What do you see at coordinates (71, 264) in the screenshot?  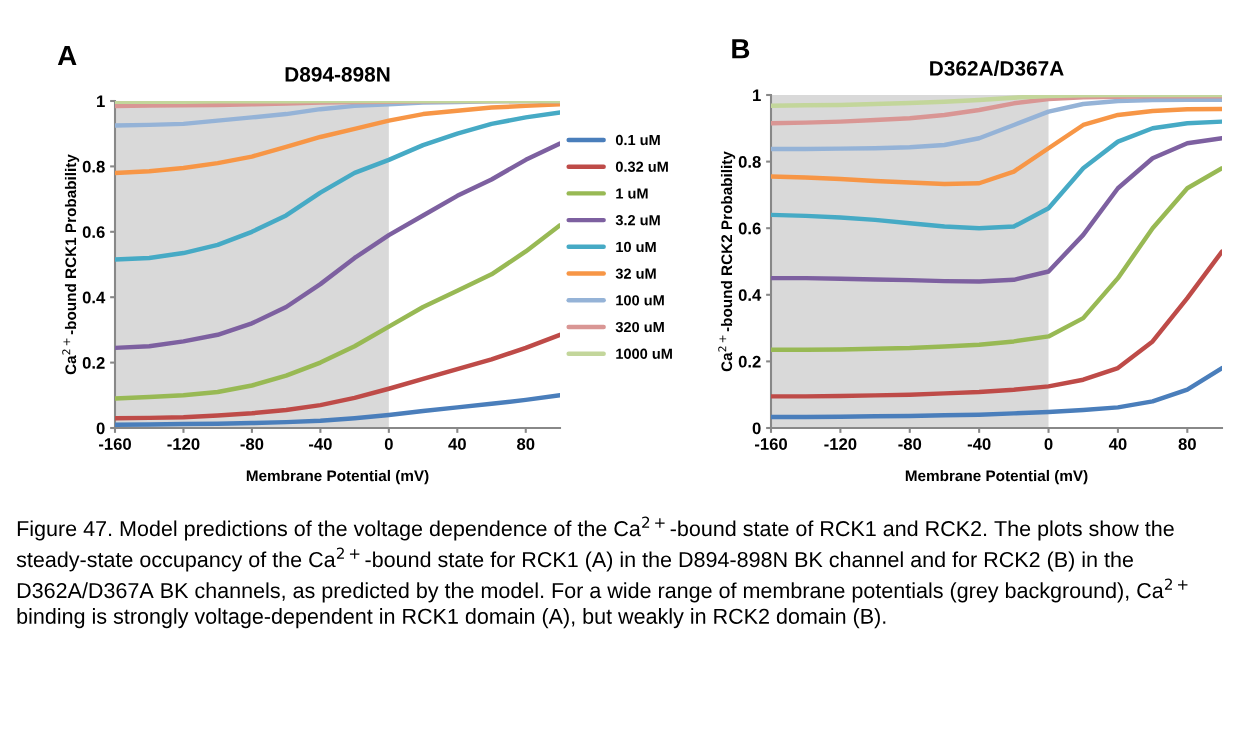 I see `y-axis-title: Ca$^{2+}$-bound RCK1 Probability` at bounding box center [71, 264].